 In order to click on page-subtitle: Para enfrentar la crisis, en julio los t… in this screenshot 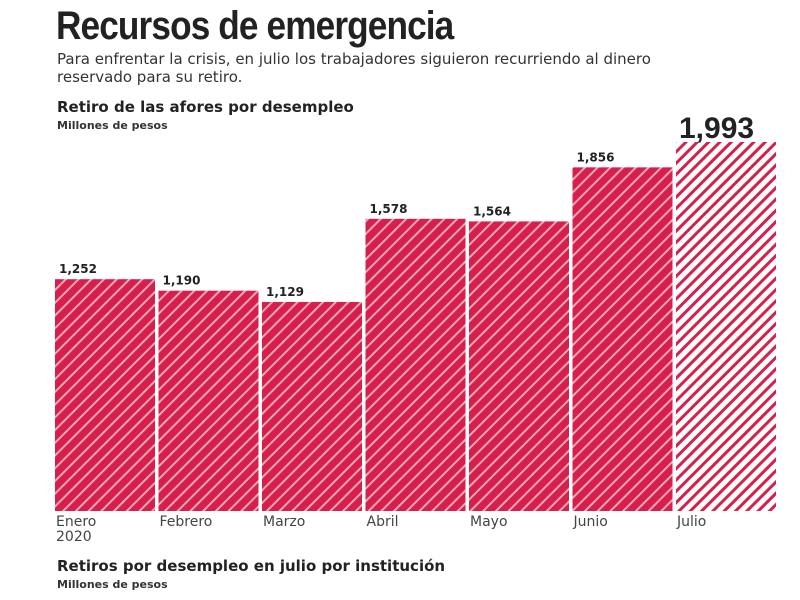, I will do `click(354, 68)`.